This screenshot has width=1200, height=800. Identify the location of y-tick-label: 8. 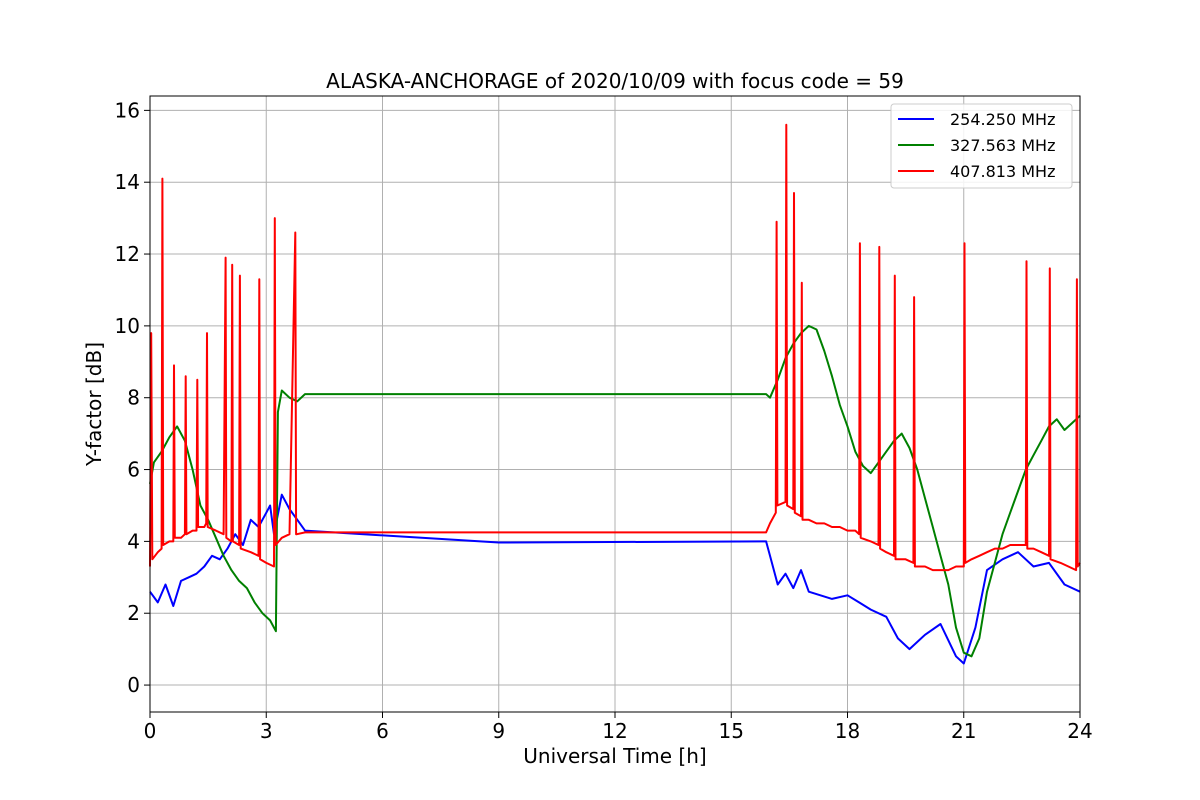
(133, 398).